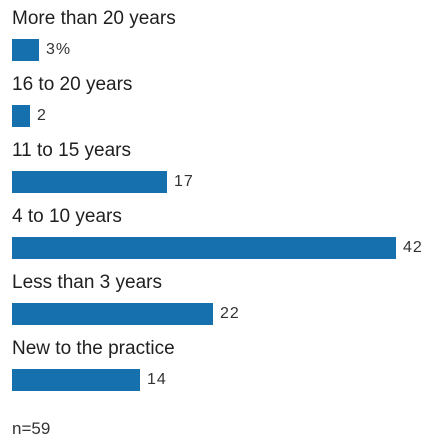  What do you see at coordinates (157, 379) in the screenshot?
I see `value-label: 14` at bounding box center [157, 379].